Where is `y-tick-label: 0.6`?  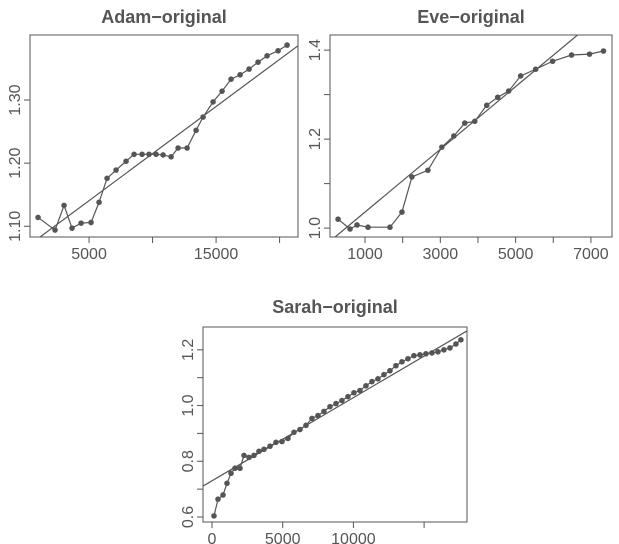
y-tick-label: 0.6 is located at coordinates (188, 517).